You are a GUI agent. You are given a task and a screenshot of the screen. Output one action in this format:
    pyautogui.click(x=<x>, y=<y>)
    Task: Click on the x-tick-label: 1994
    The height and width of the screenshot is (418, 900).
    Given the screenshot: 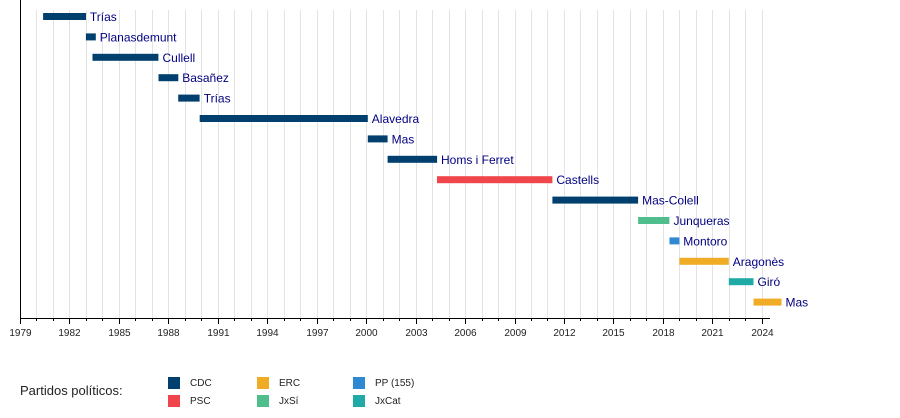 What is the action you would take?
    pyautogui.click(x=267, y=333)
    